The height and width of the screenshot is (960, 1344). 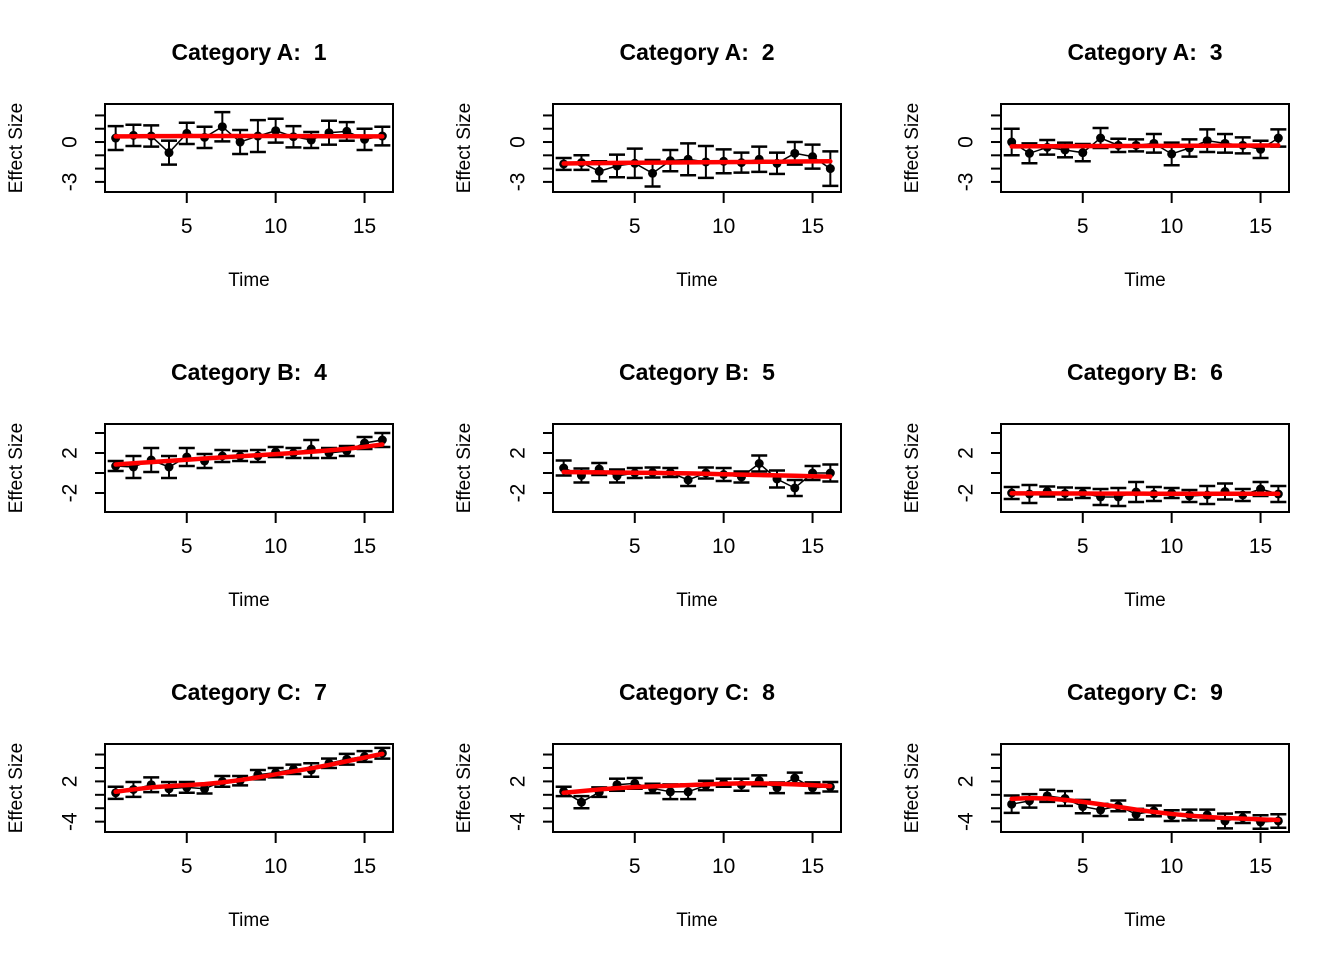 What do you see at coordinates (249, 692) in the screenshot?
I see `panel-title: Category C: 7` at bounding box center [249, 692].